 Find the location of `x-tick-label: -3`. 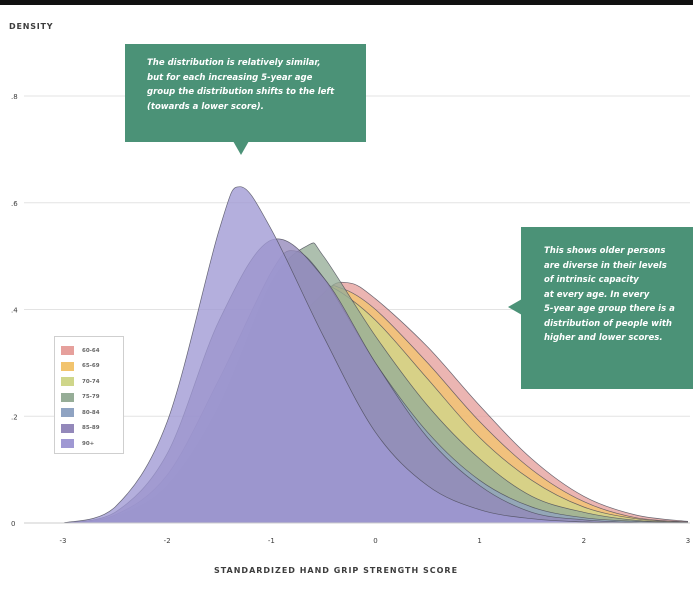

x-tick-label: -3 is located at coordinates (63, 541).